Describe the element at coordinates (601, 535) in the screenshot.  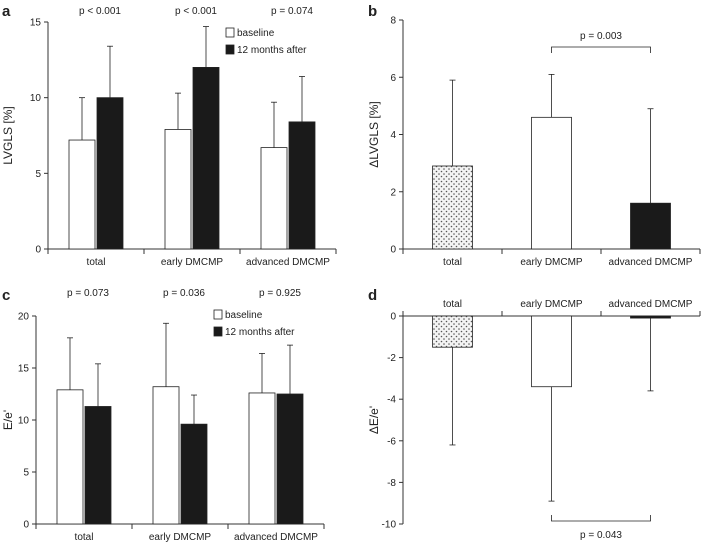
I see `p-value-label: p = 0.043` at that location.